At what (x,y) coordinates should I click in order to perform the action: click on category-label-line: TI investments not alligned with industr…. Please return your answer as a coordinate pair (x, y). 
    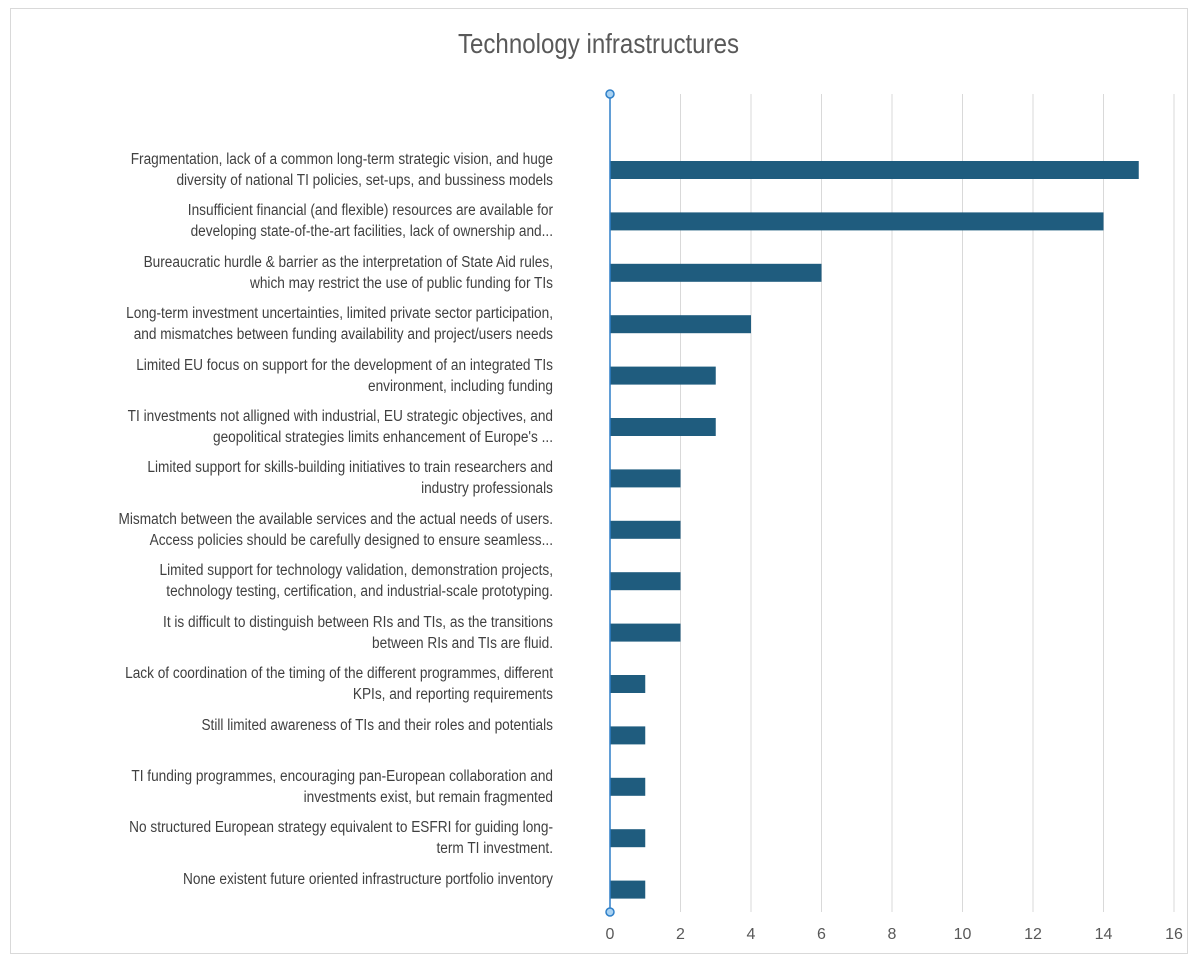
    Looking at the image, I should click on (340, 416).